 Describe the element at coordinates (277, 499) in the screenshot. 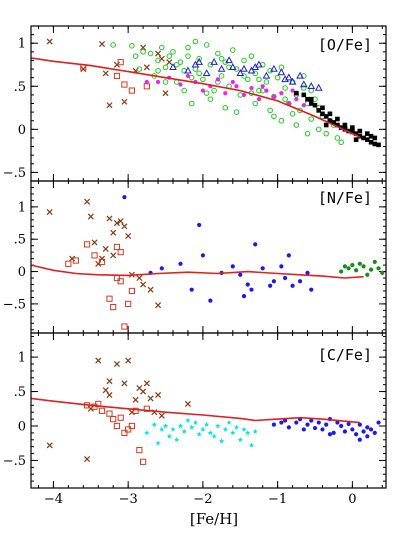

I see `x-tick-label: −1` at that location.